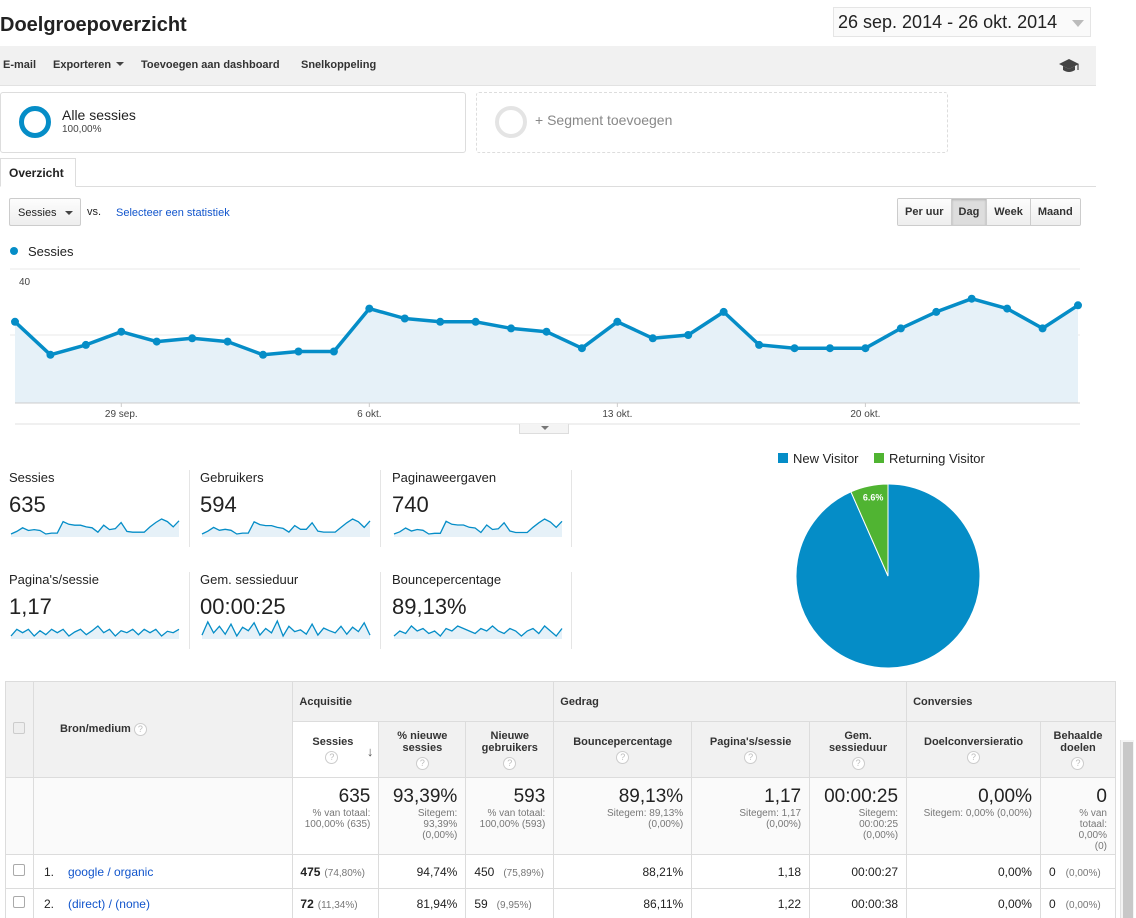 This screenshot has height=918, width=1136. I want to click on tab-overview: Overzicht, so click(38, 172).